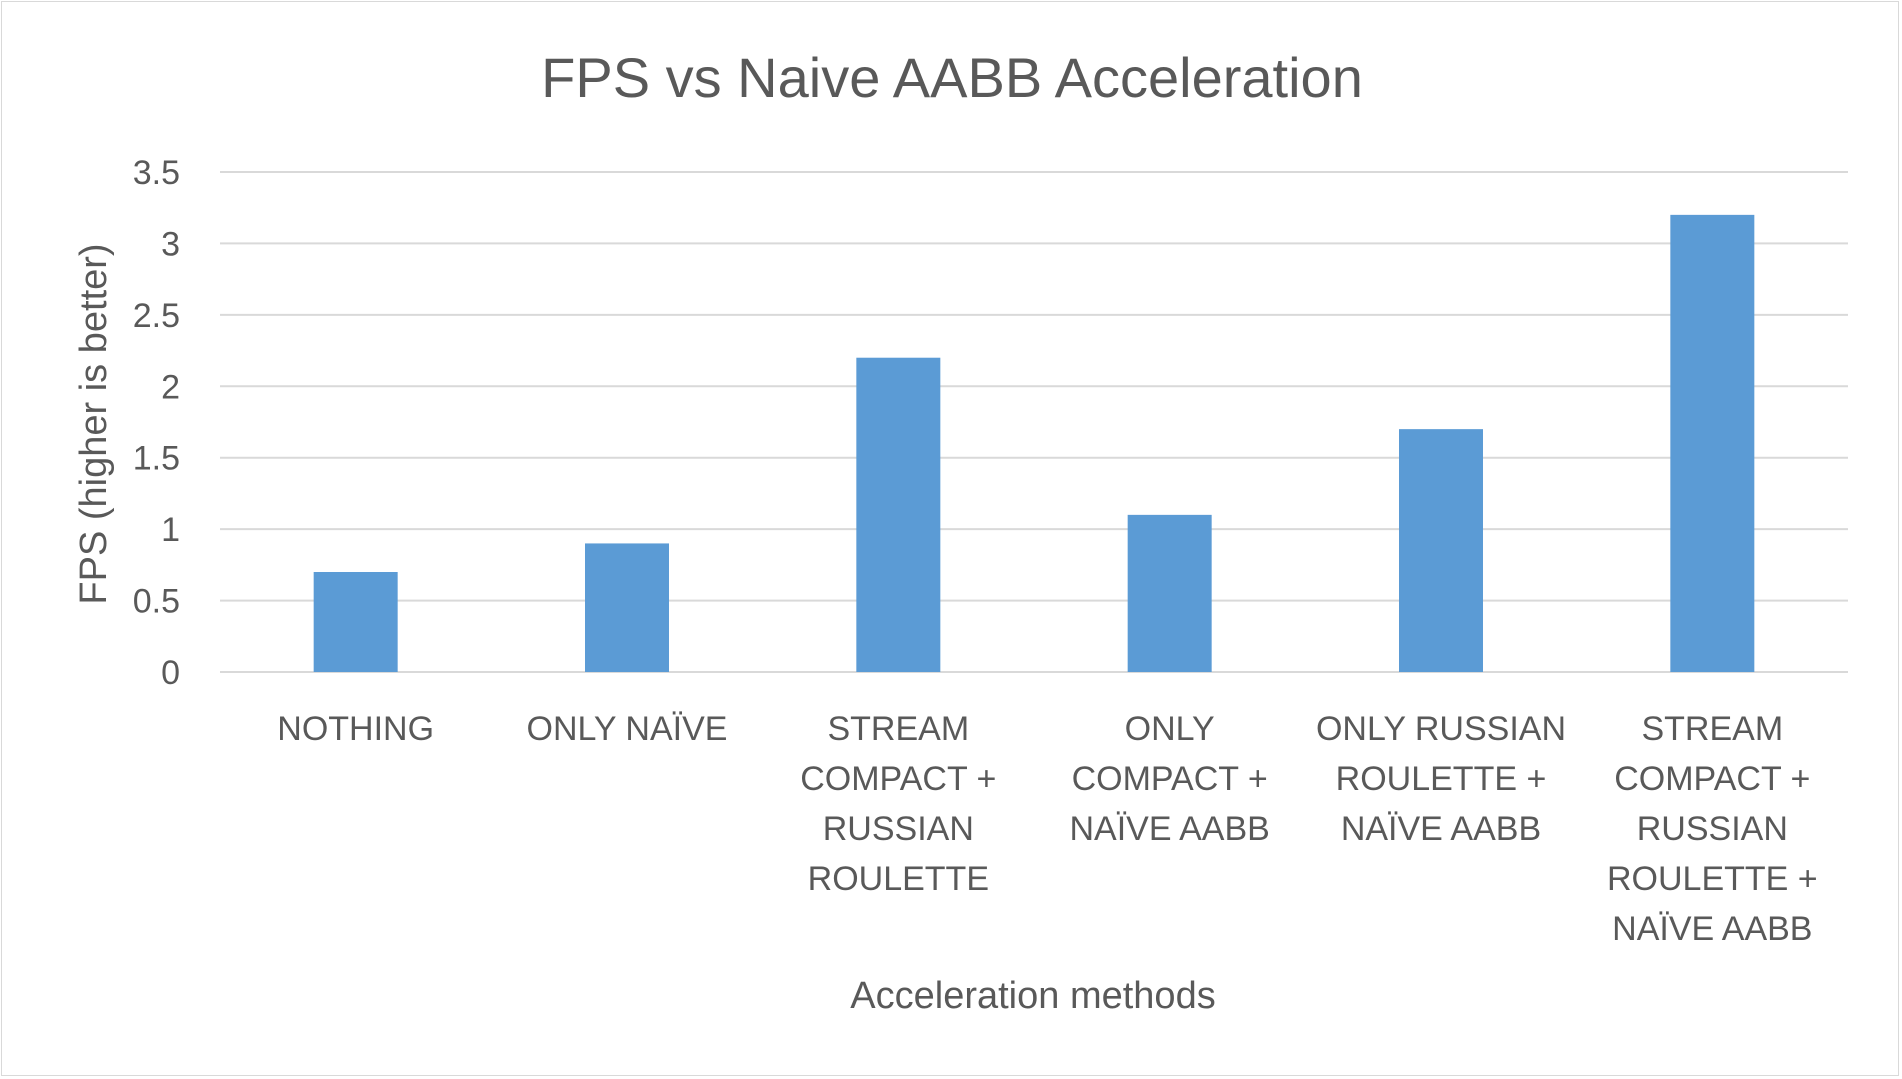  What do you see at coordinates (170, 673) in the screenshot?
I see `y-tick-label: 0` at bounding box center [170, 673].